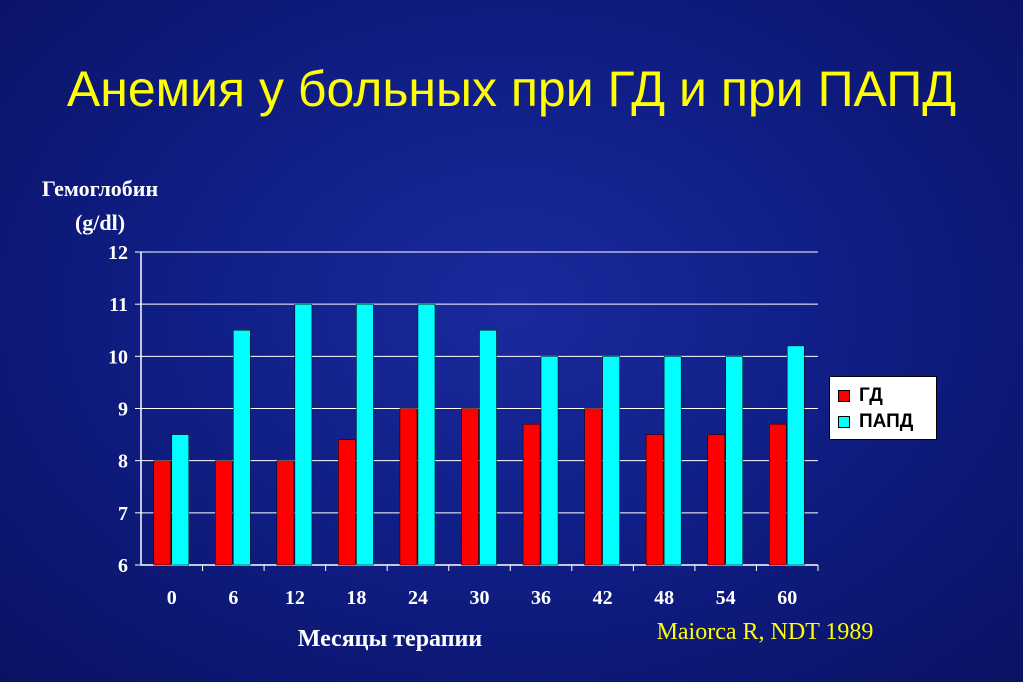 The width and height of the screenshot is (1023, 682). I want to click on legend: ГД ПАПД, so click(883, 408).